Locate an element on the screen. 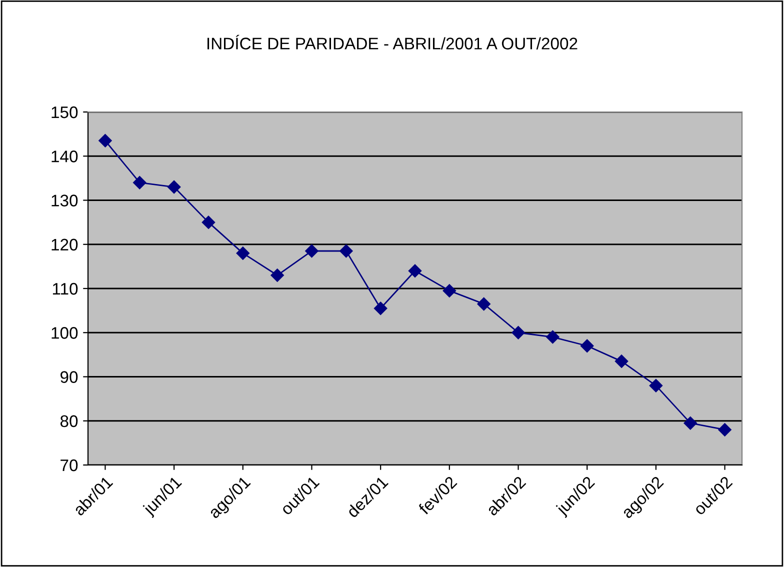 The height and width of the screenshot is (567, 784). y-tick-label: 150 is located at coordinates (65, 112).